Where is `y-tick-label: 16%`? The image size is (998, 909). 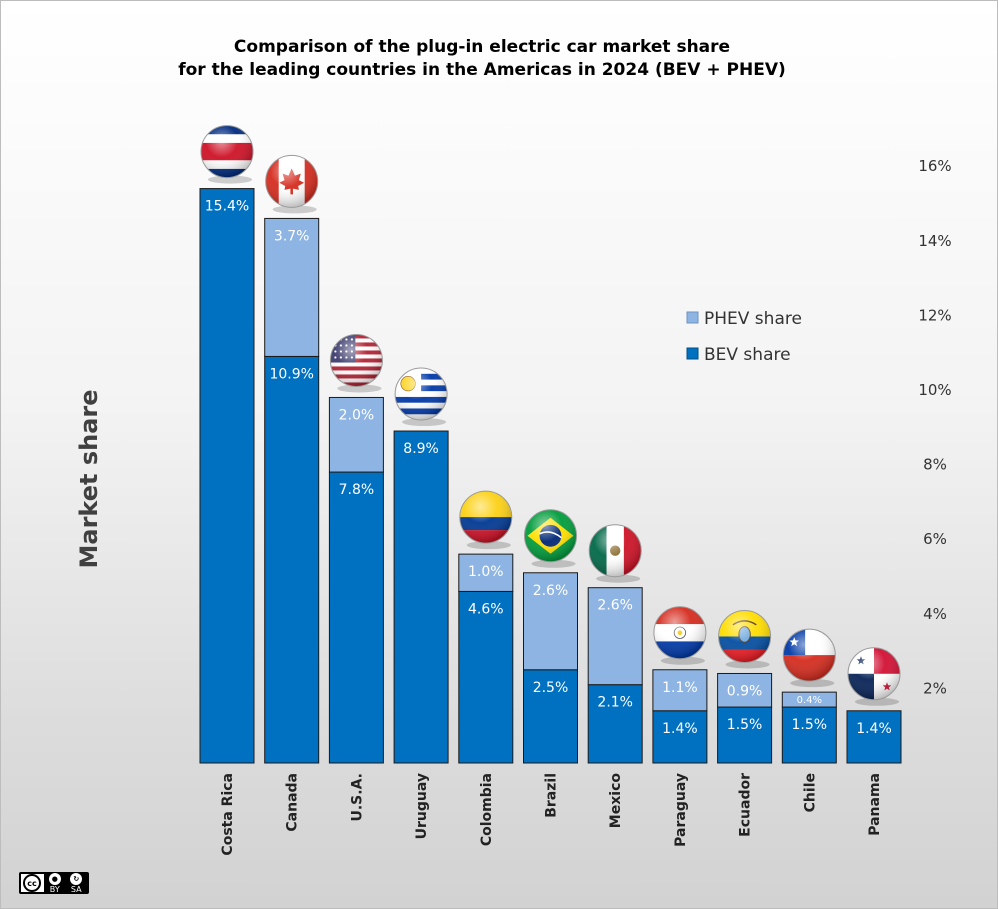
y-tick-label: 16% is located at coordinates (934, 166).